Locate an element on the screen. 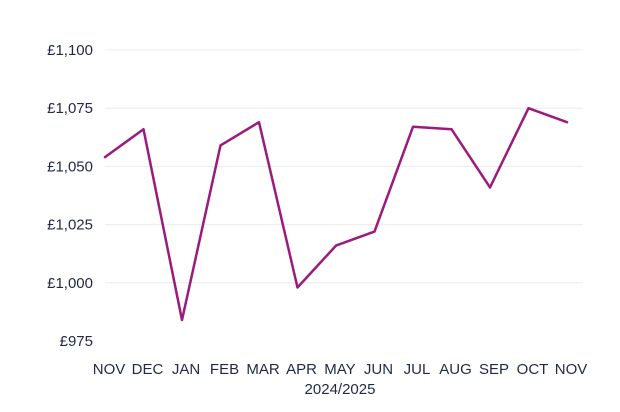  y-tick-label: £1,050 is located at coordinates (70, 166).